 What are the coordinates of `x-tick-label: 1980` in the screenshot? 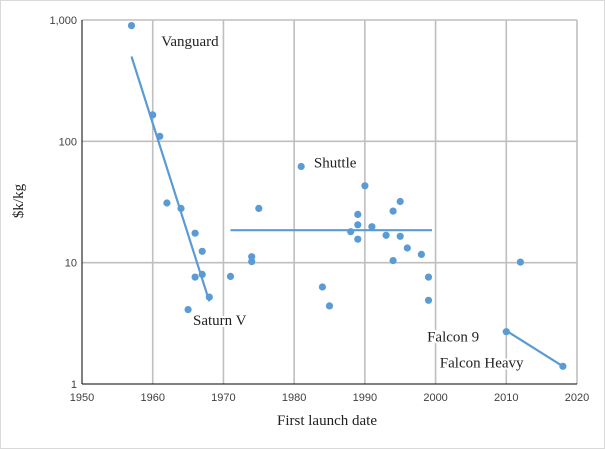 It's located at (294, 398).